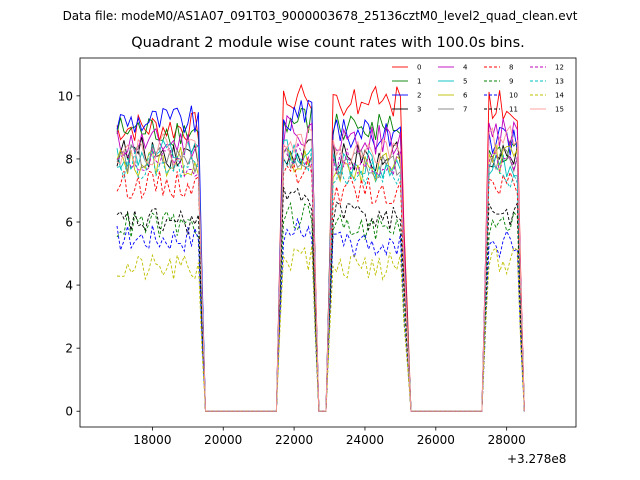  What do you see at coordinates (511, 68) in the screenshot?
I see `legend-label-8: 8` at bounding box center [511, 68].